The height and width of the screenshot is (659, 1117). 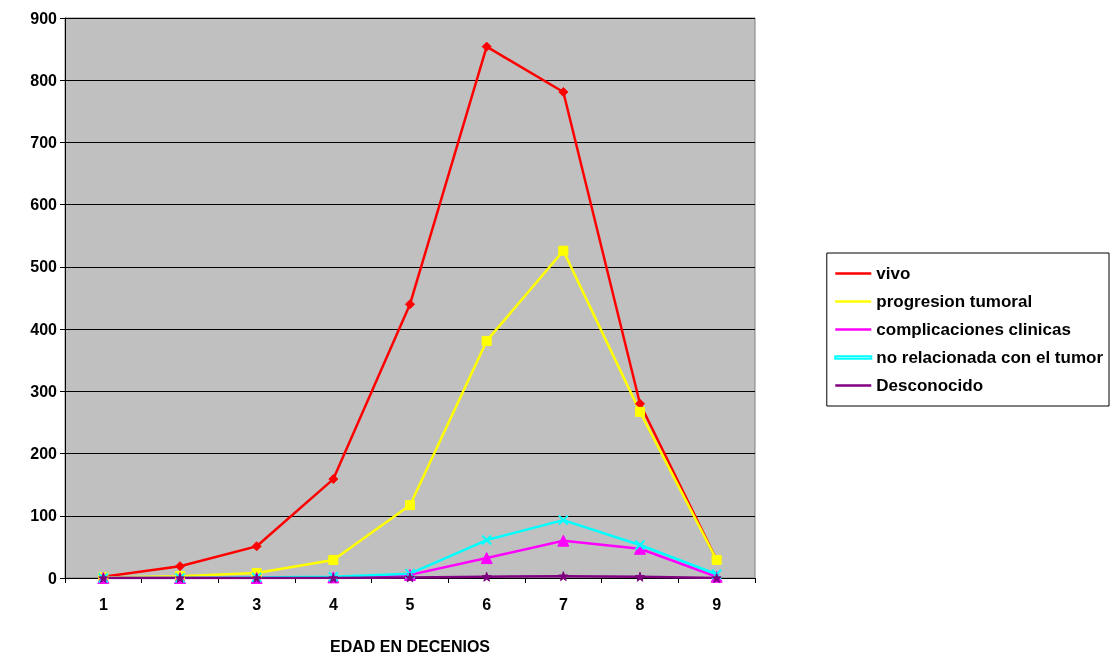 I want to click on x-tick-label: 2, so click(x=180, y=604).